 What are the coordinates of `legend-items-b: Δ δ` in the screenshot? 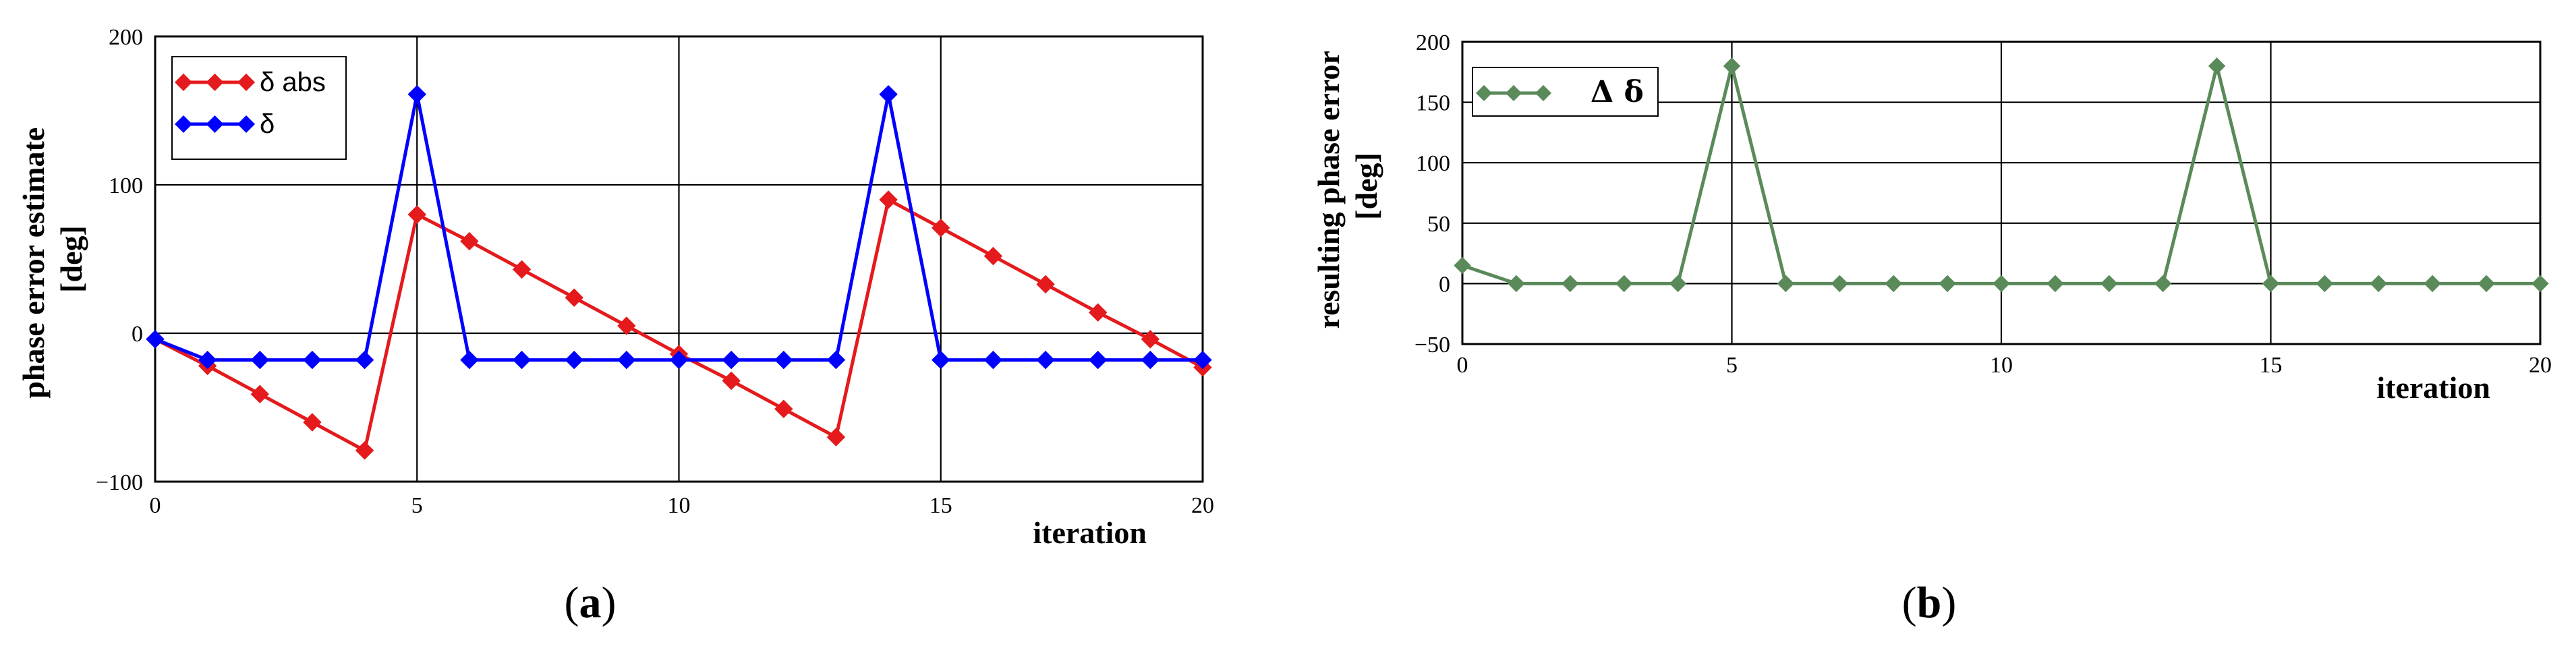 It's located at (1560, 92).